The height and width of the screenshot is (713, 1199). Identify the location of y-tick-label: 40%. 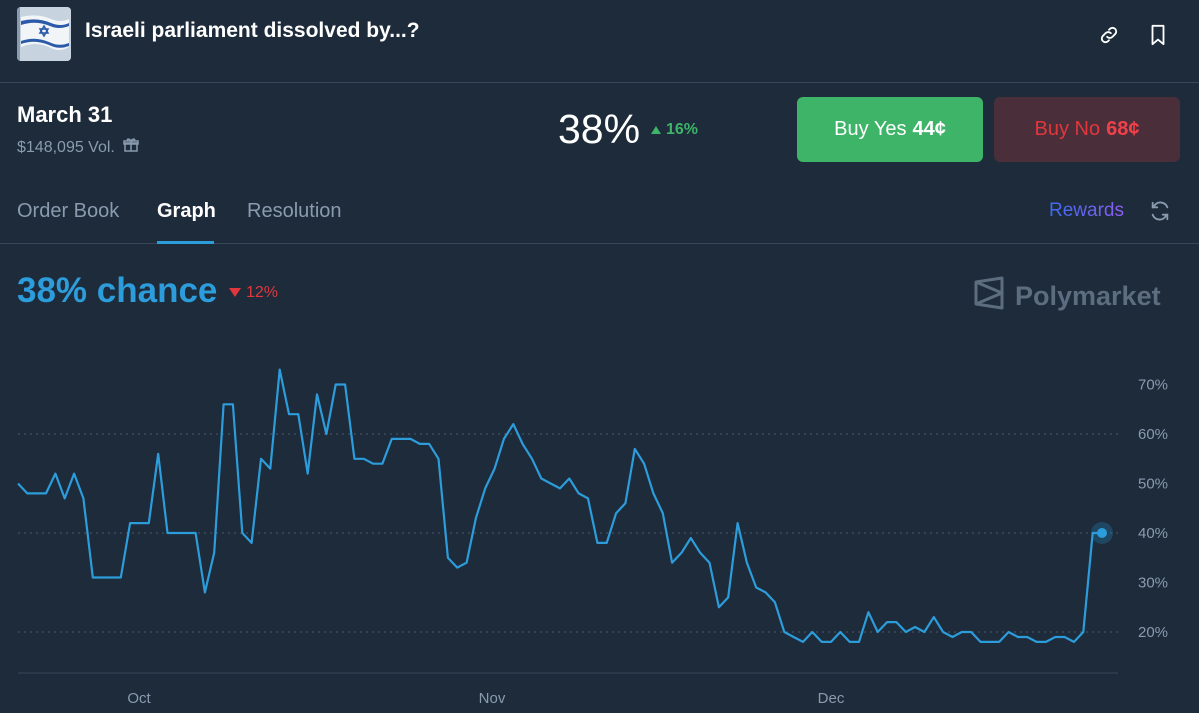
(1153, 533).